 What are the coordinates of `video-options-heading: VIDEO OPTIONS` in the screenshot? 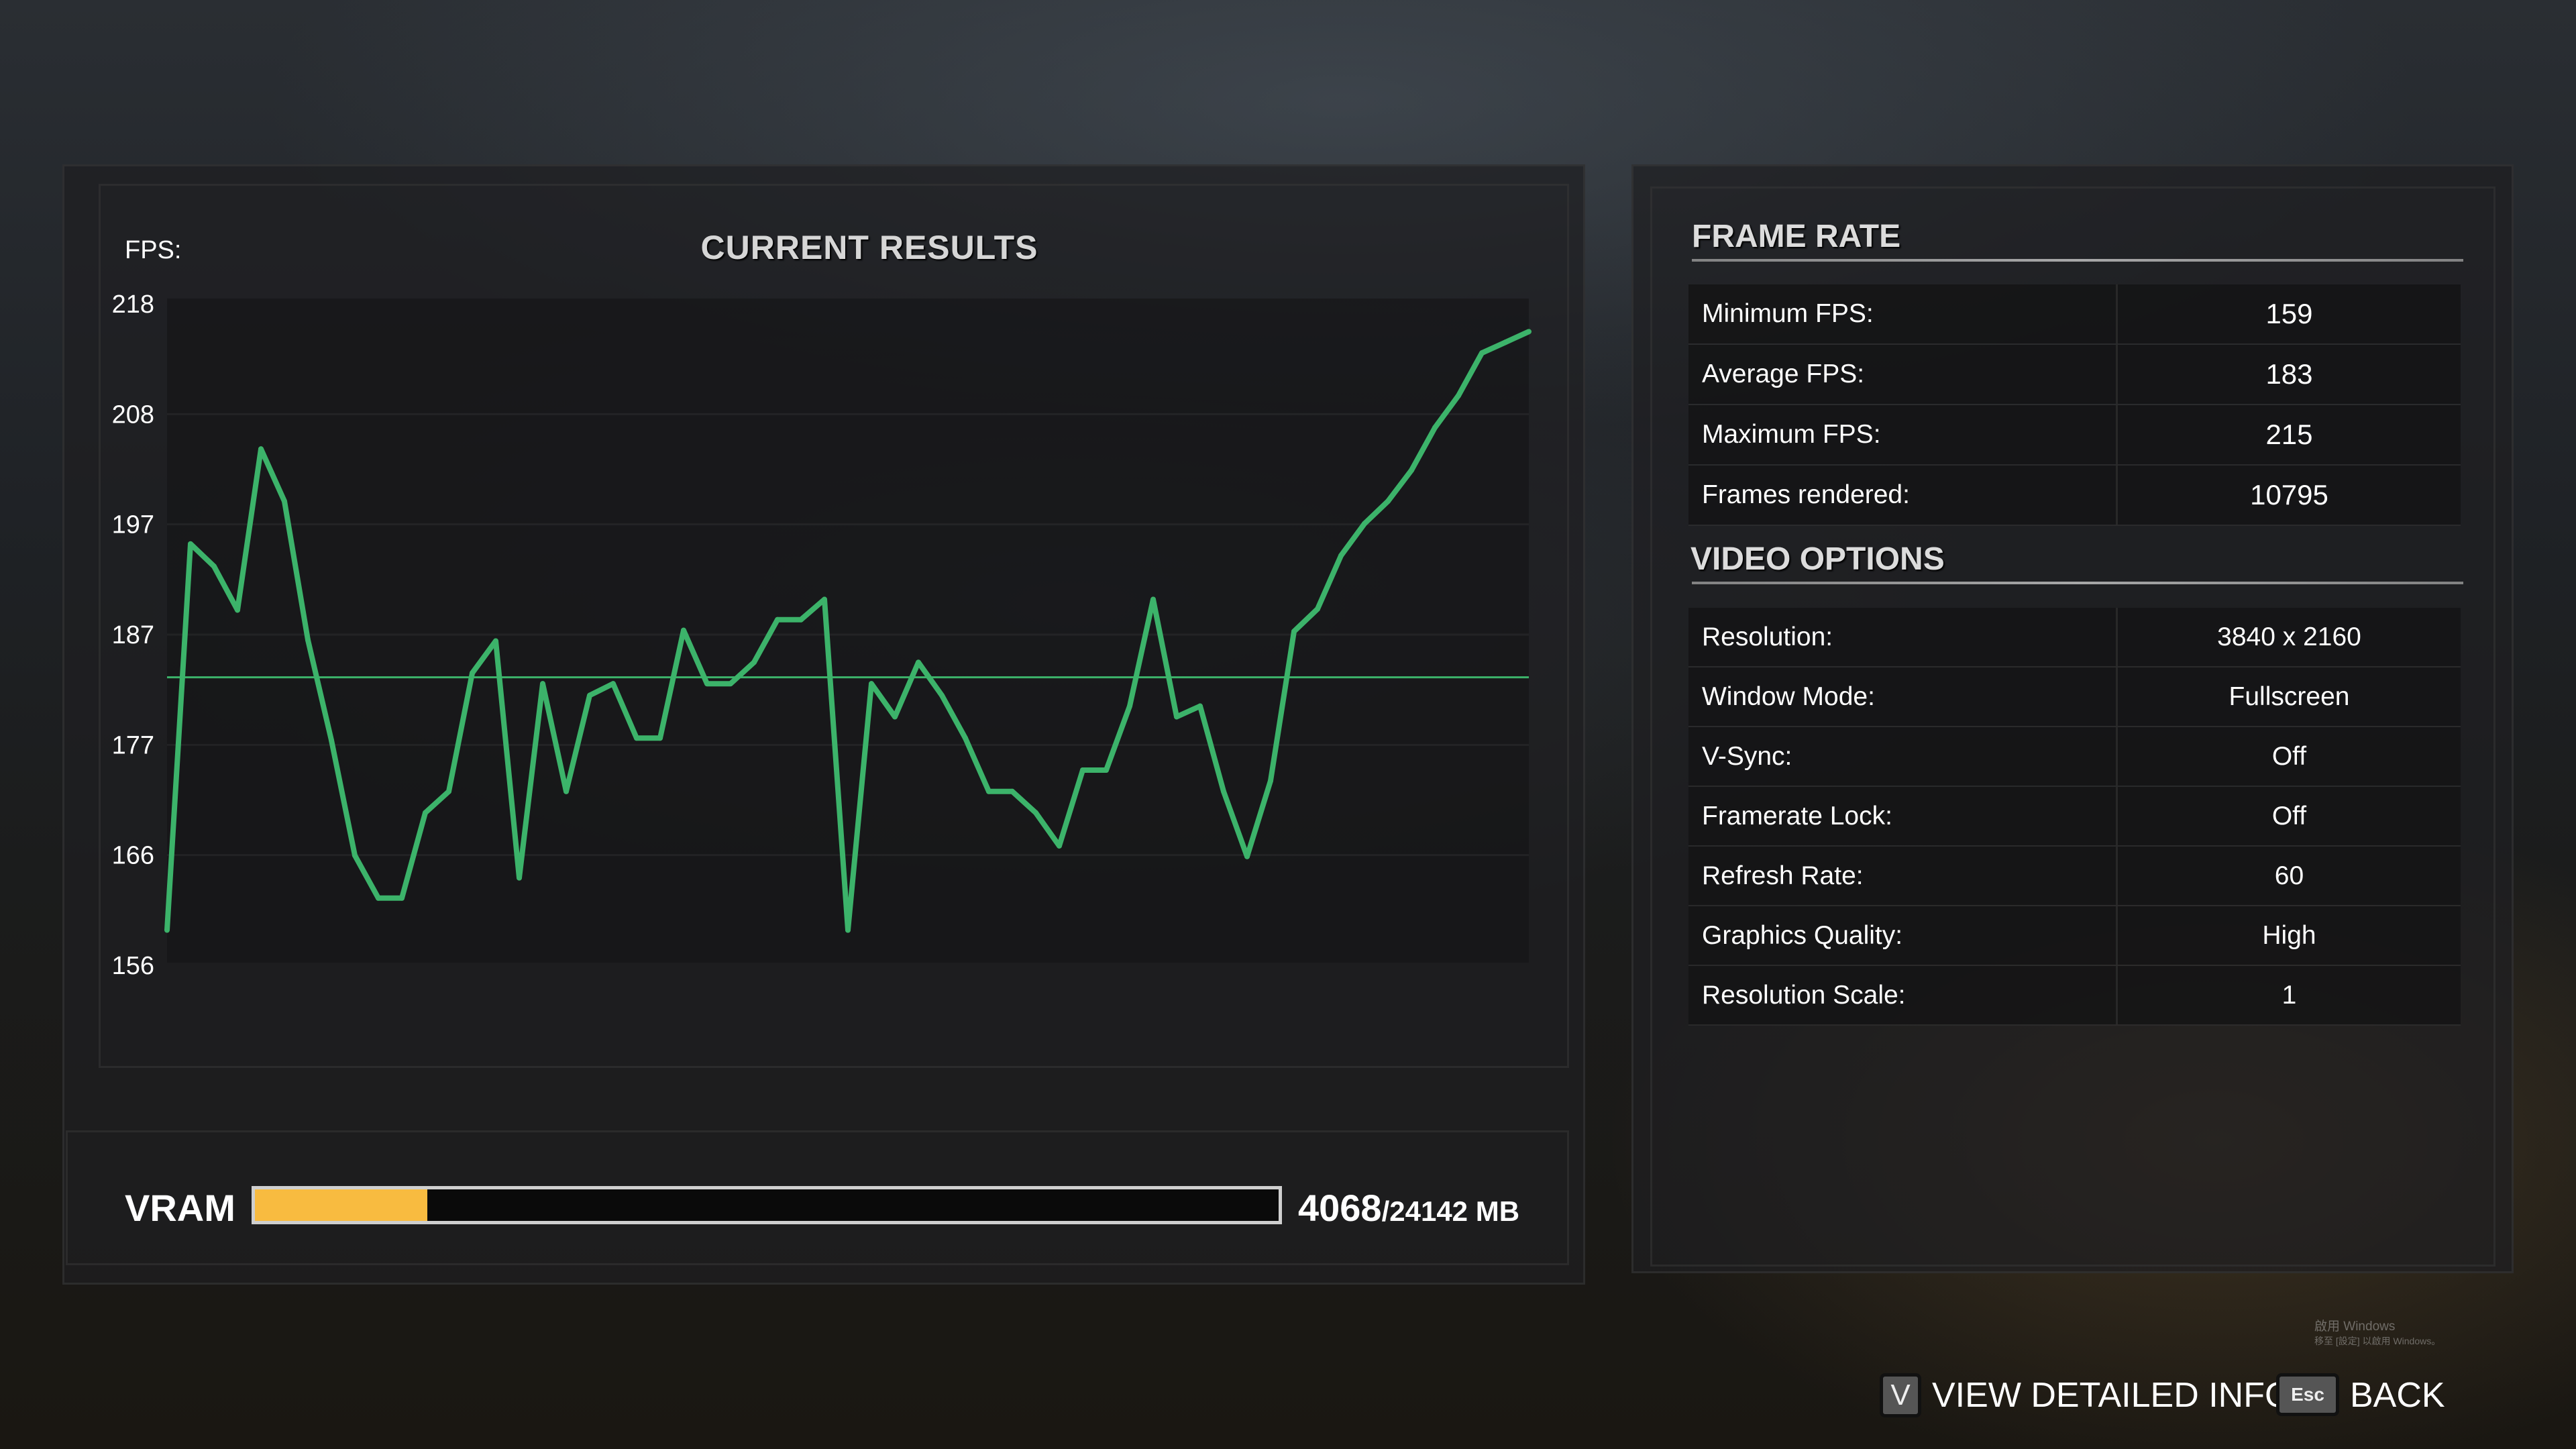 It's located at (1817, 559).